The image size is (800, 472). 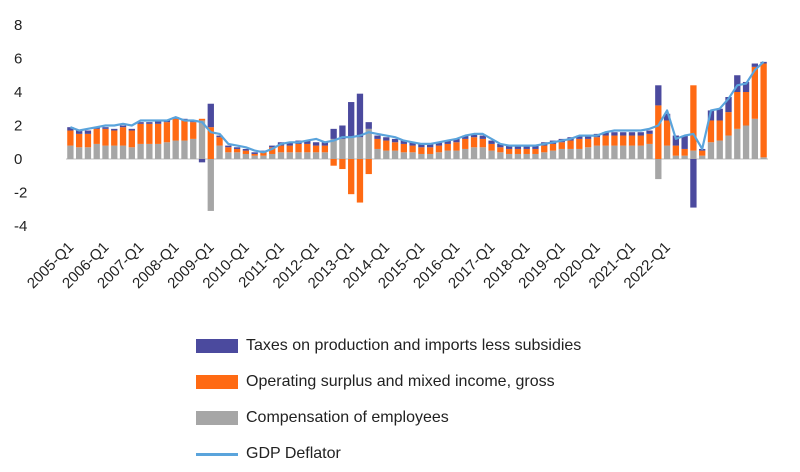 I want to click on legend-swatch-deflator, so click(x=217, y=454).